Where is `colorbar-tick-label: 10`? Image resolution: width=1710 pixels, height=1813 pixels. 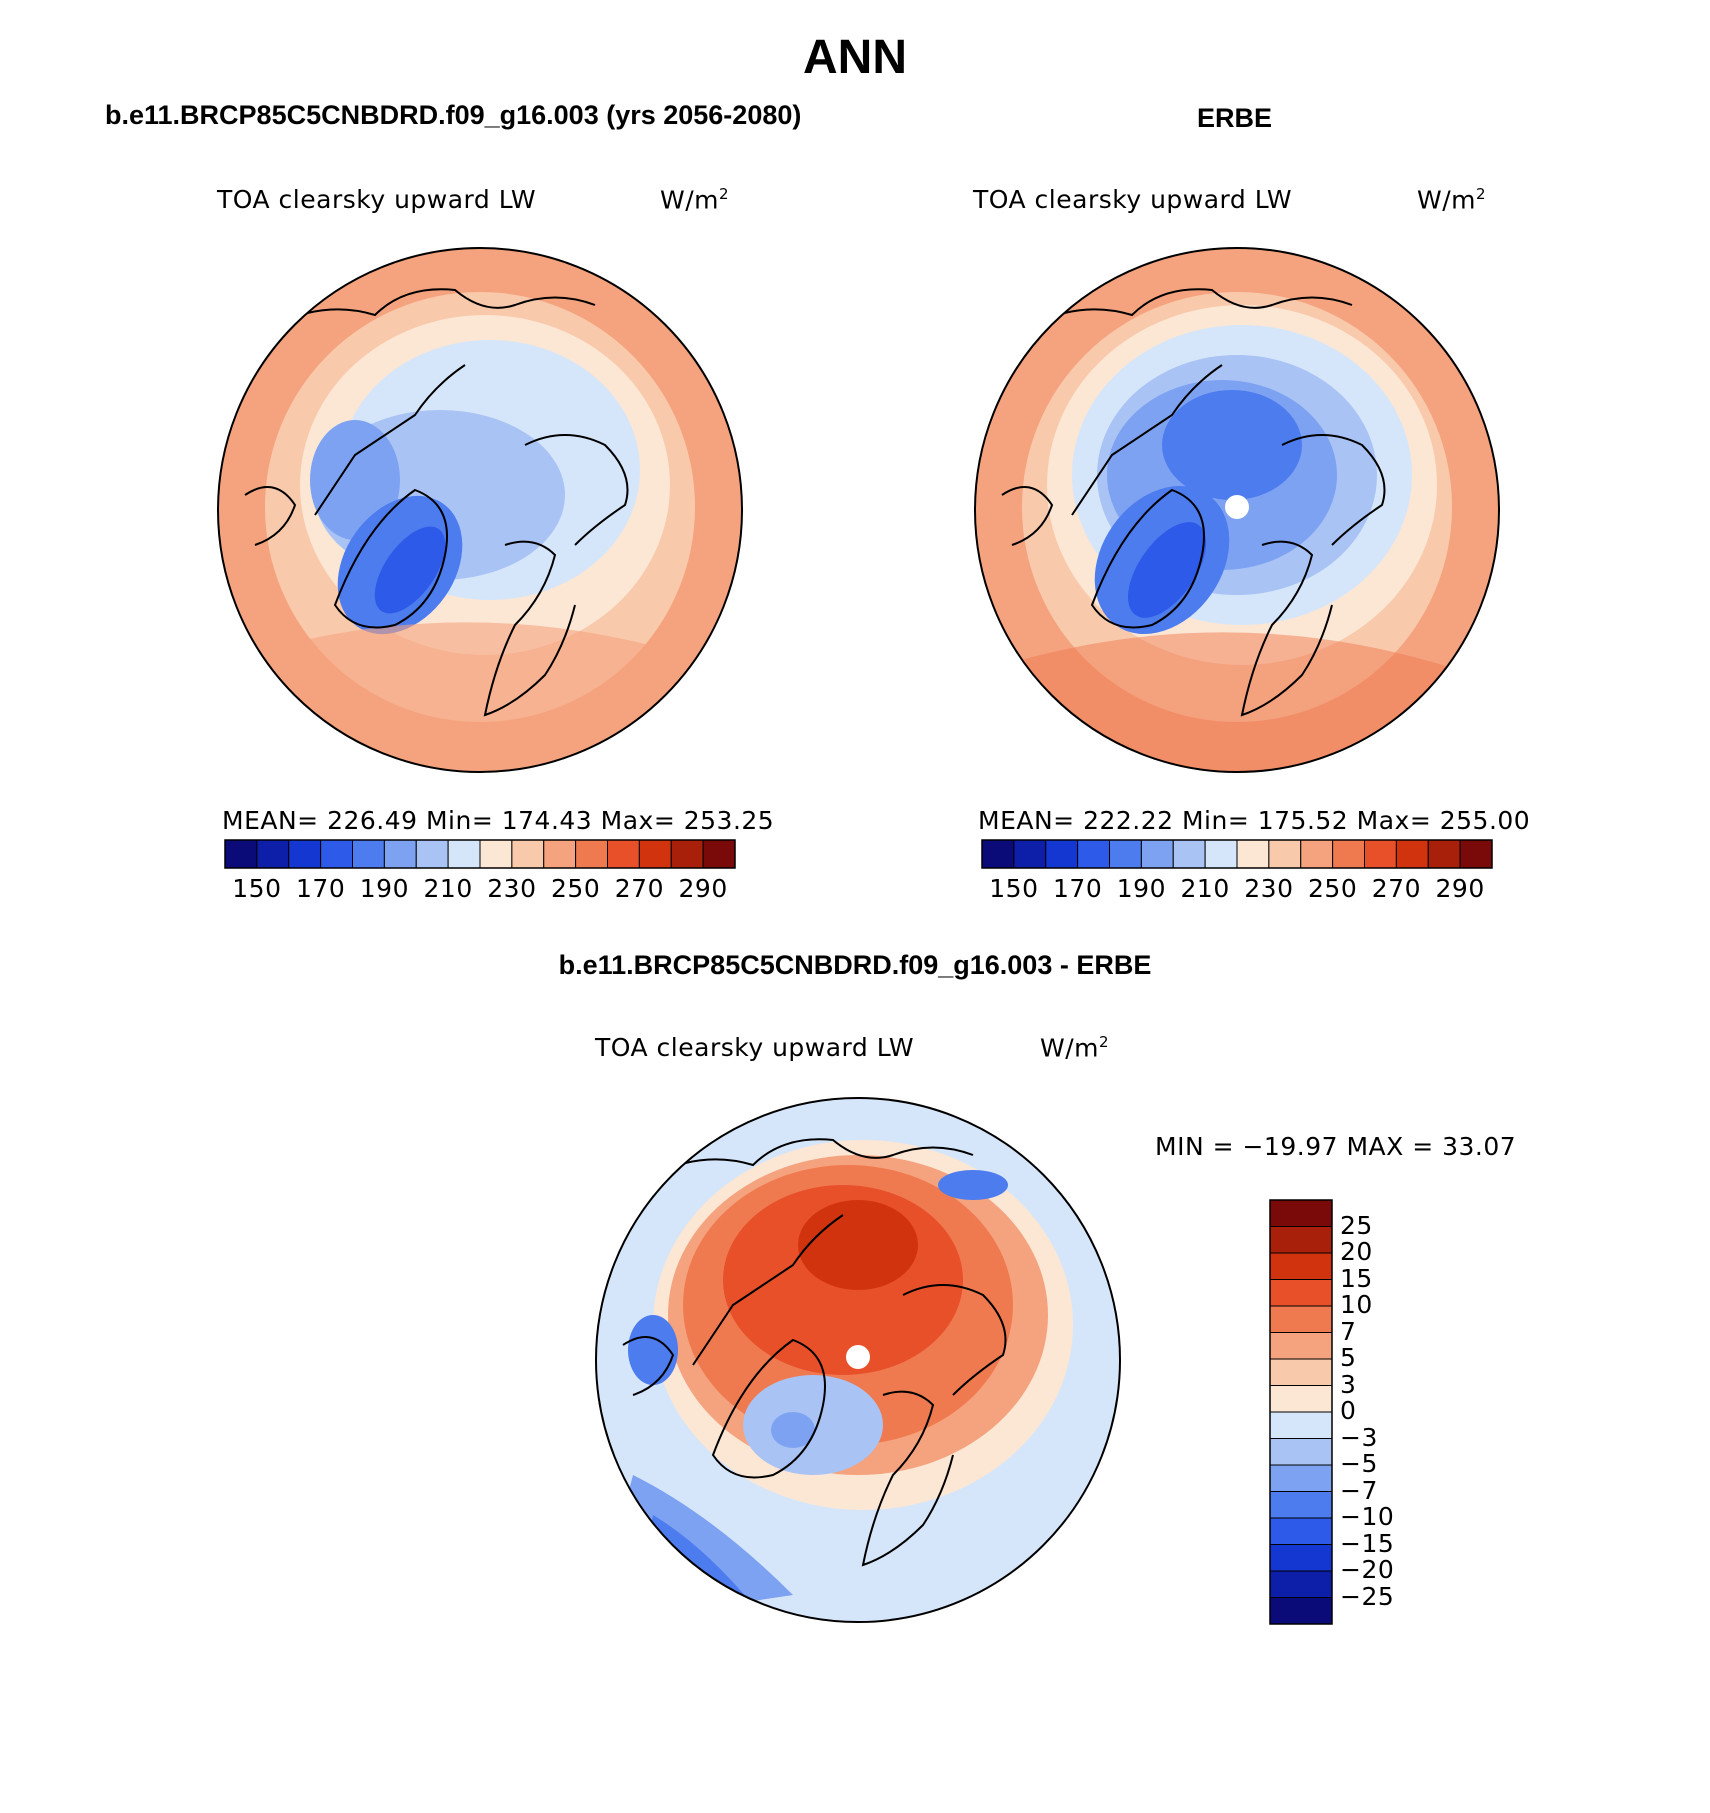
colorbar-tick-label: 10 is located at coordinates (1356, 1304).